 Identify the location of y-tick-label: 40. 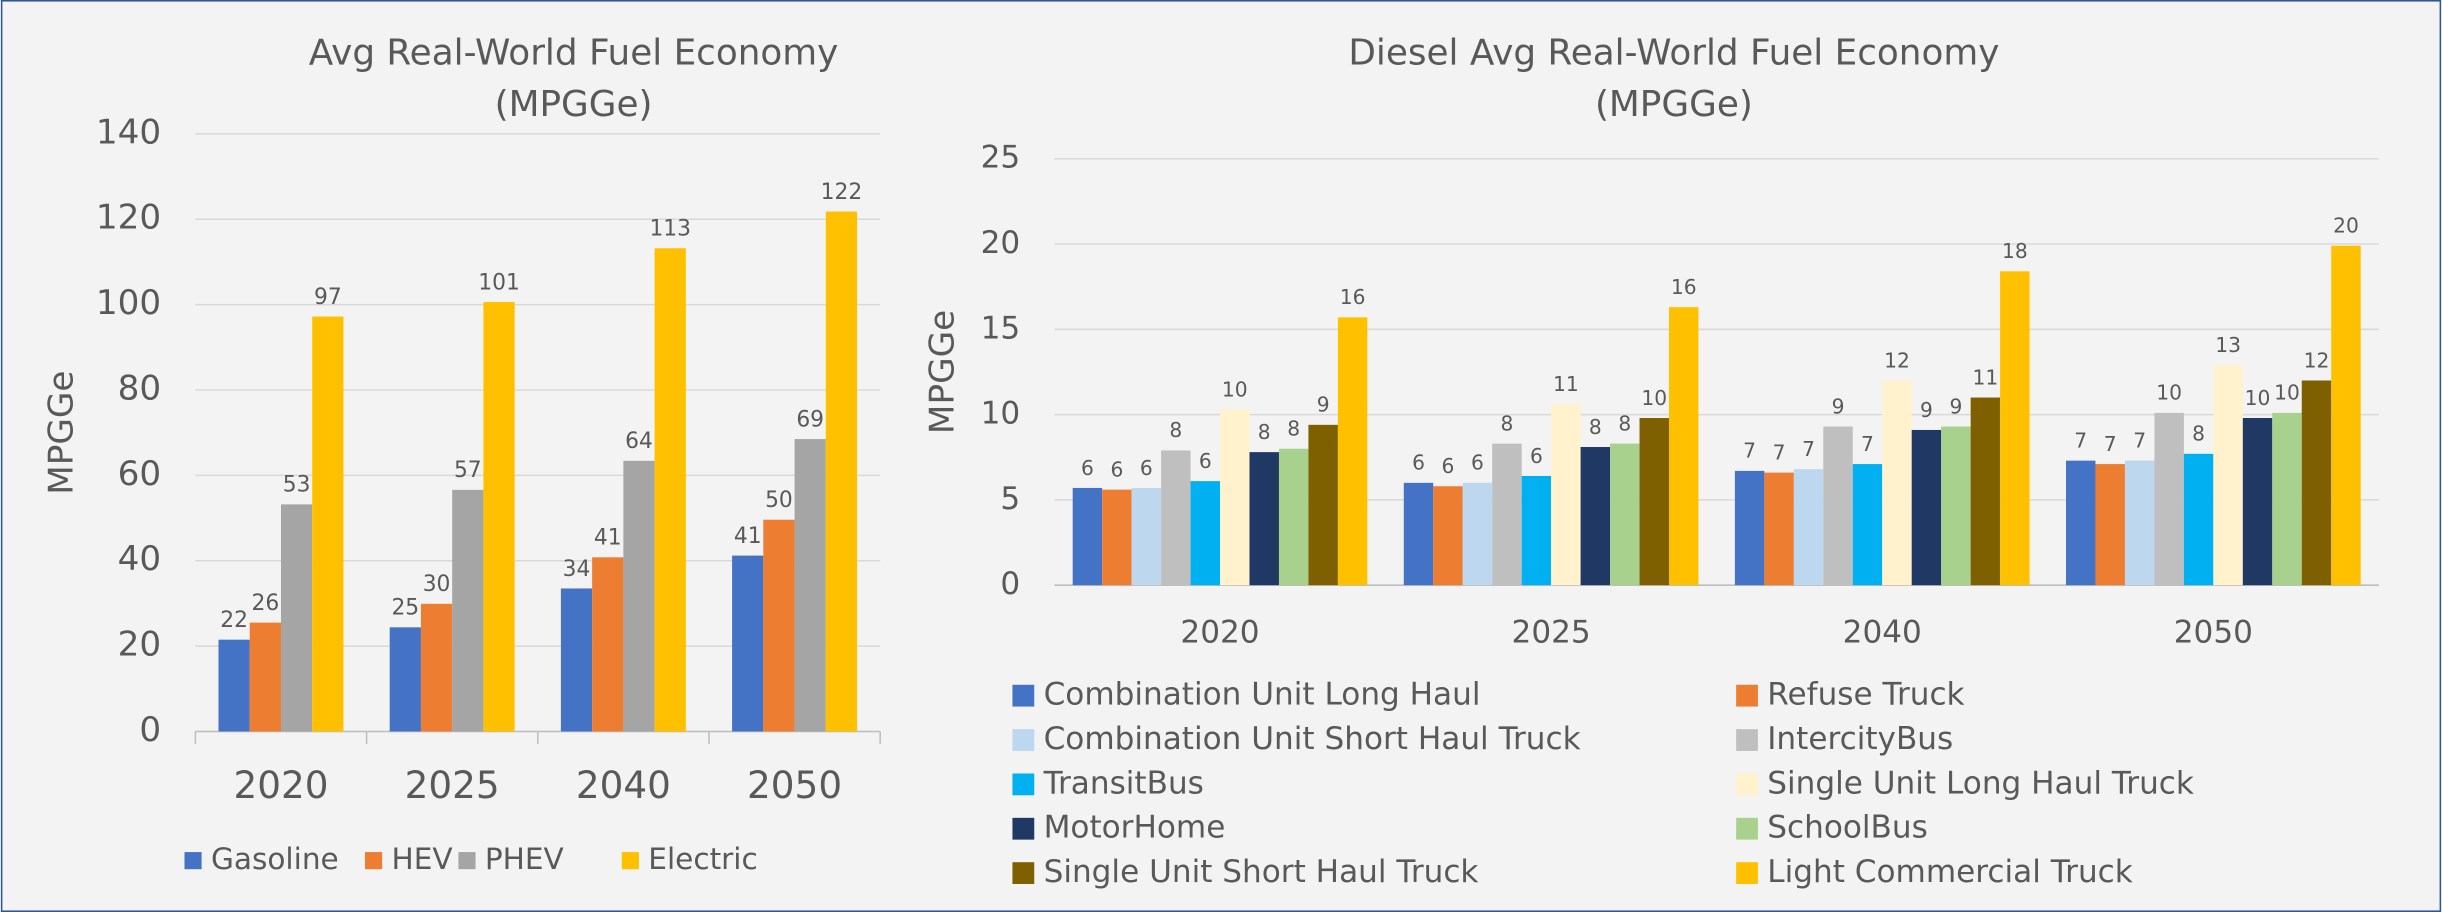
(140, 559).